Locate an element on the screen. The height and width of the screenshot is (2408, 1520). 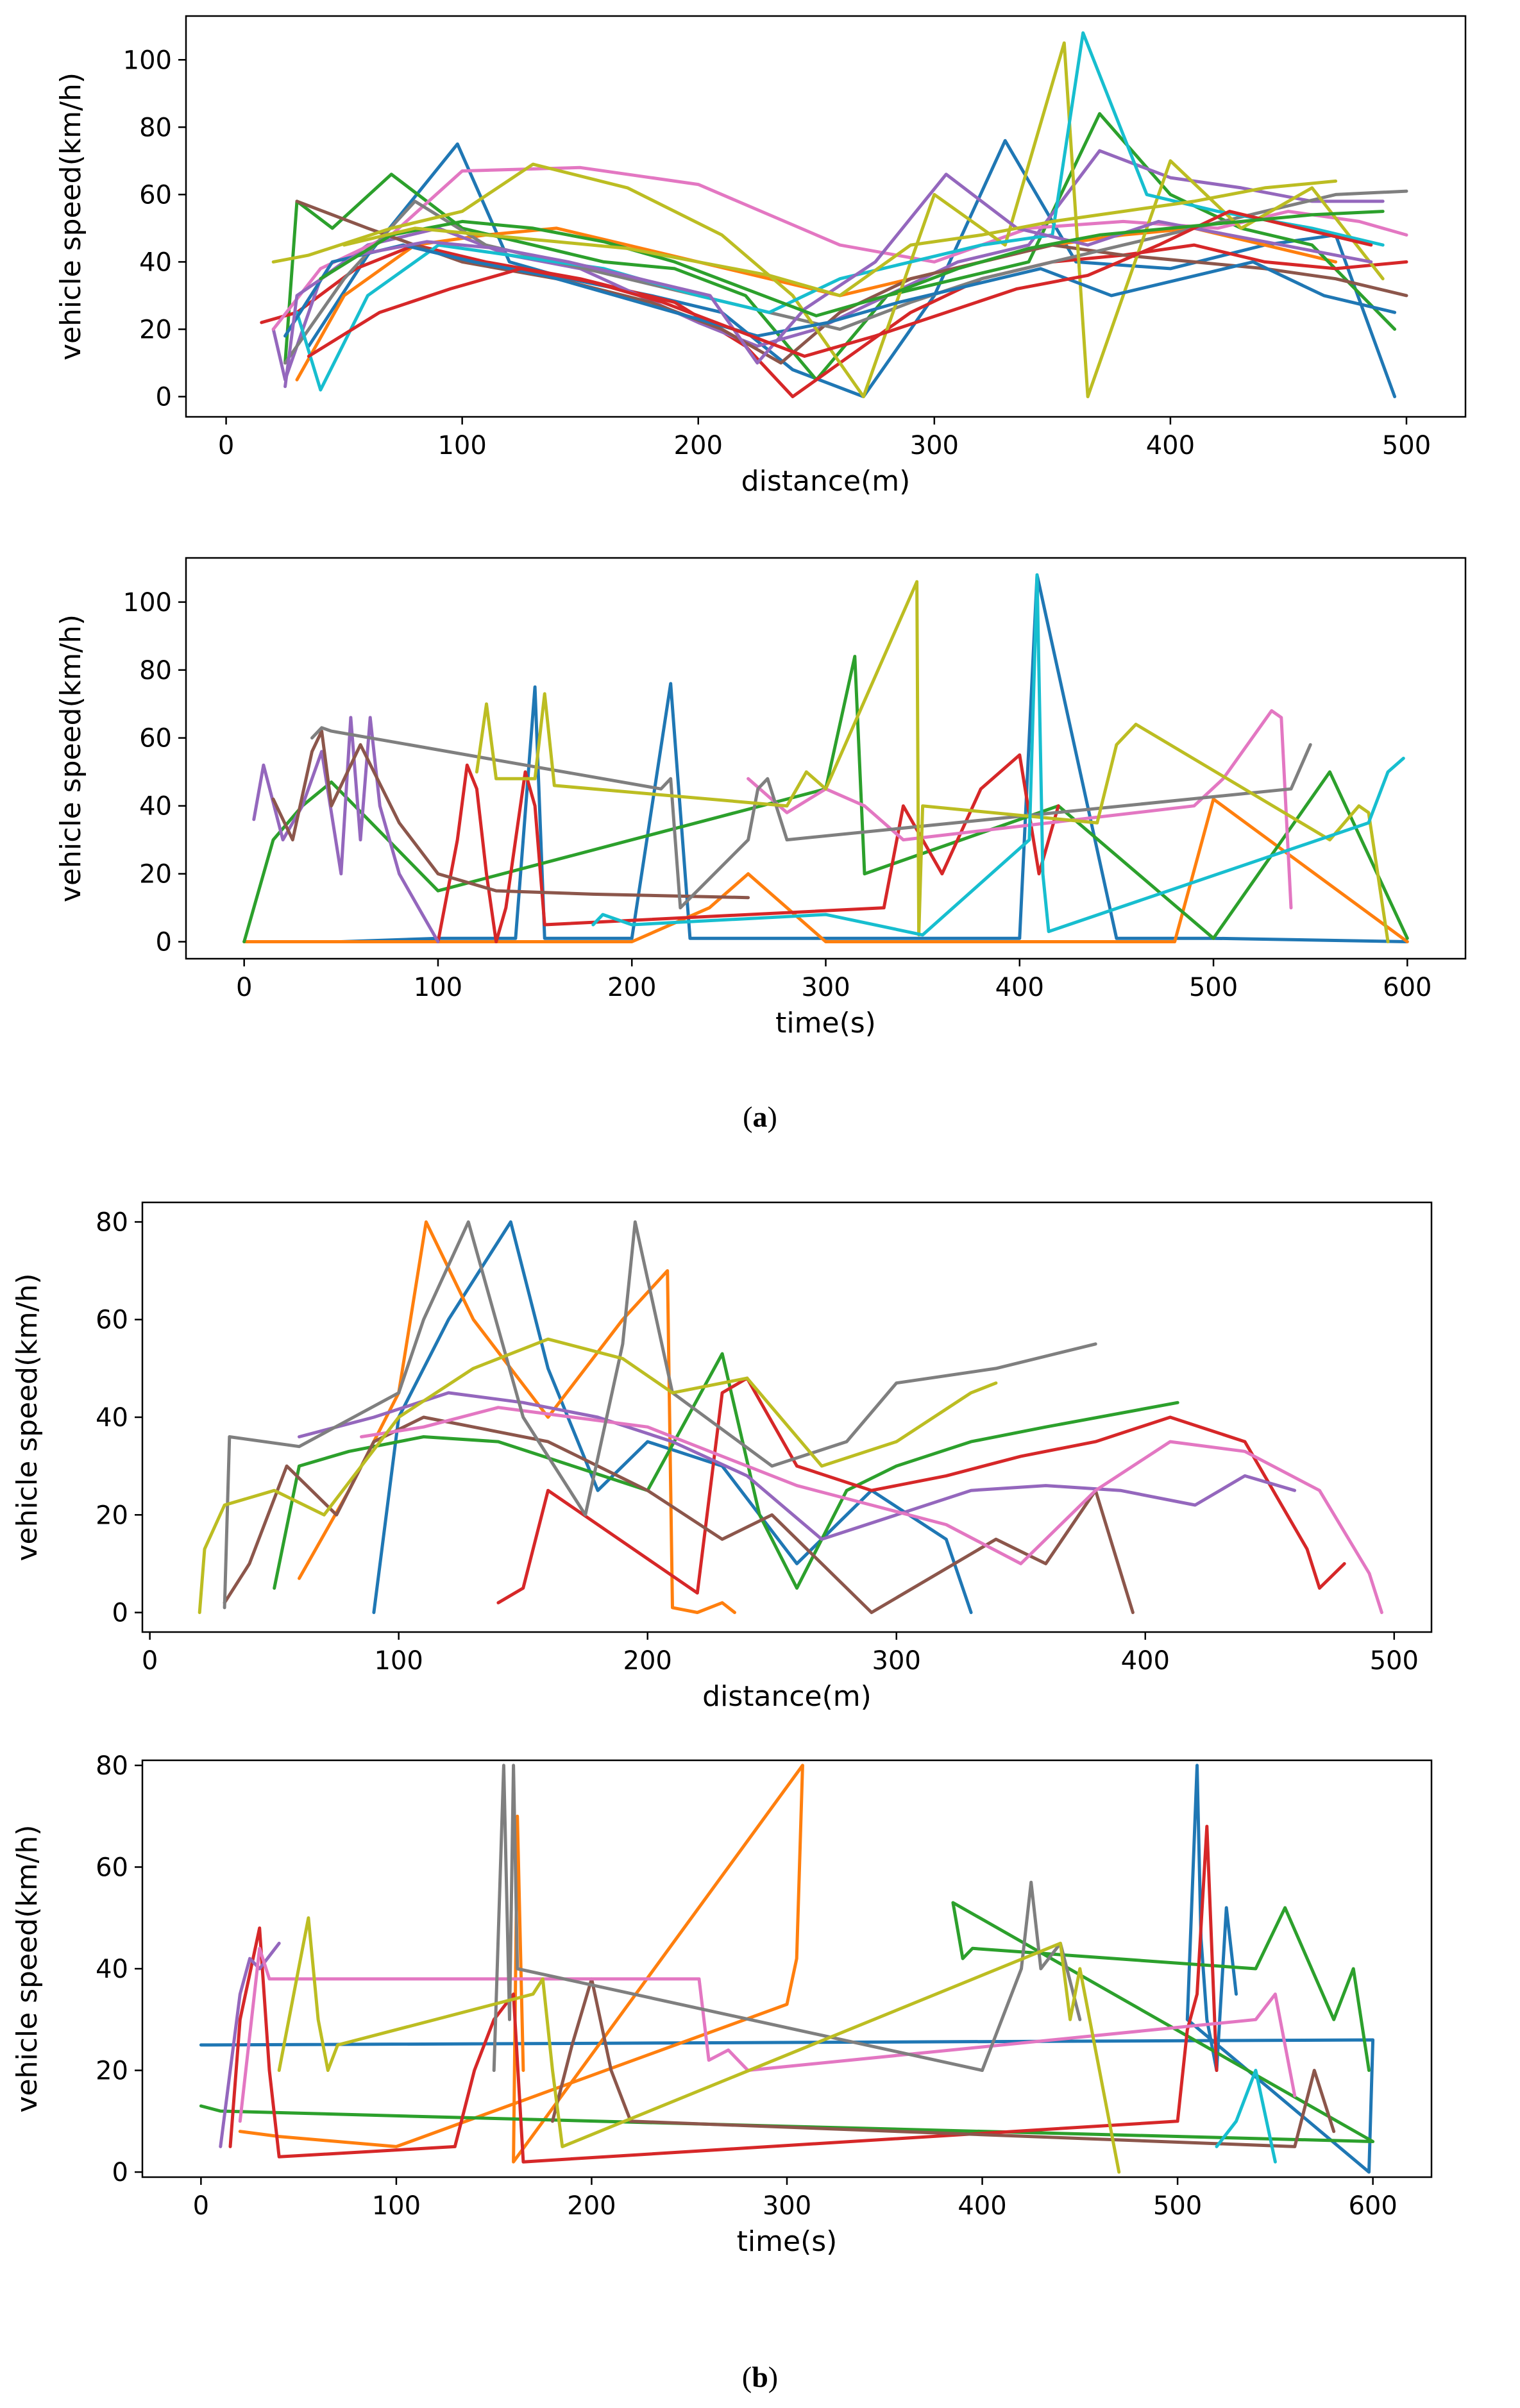
panel-label-a: (a) is located at coordinates (760, 1116).